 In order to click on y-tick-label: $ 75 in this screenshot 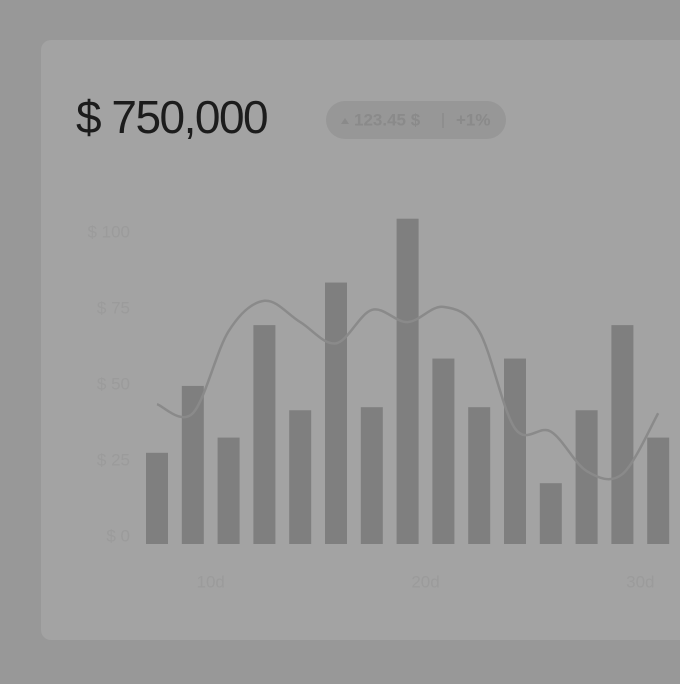, I will do `click(113, 307)`.